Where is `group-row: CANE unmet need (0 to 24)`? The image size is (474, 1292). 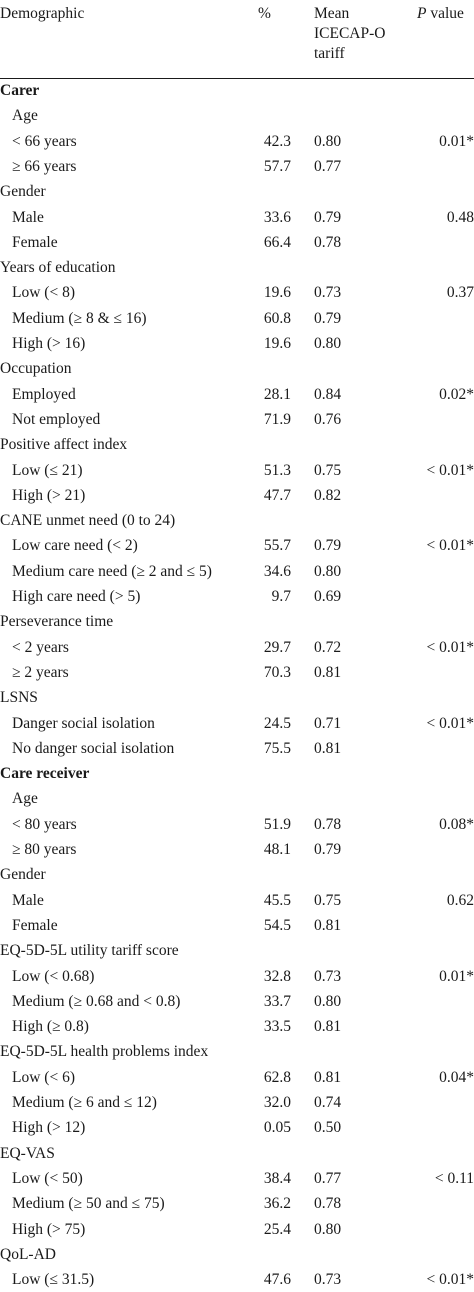 group-row: CANE unmet need (0 to 24) is located at coordinates (237, 520).